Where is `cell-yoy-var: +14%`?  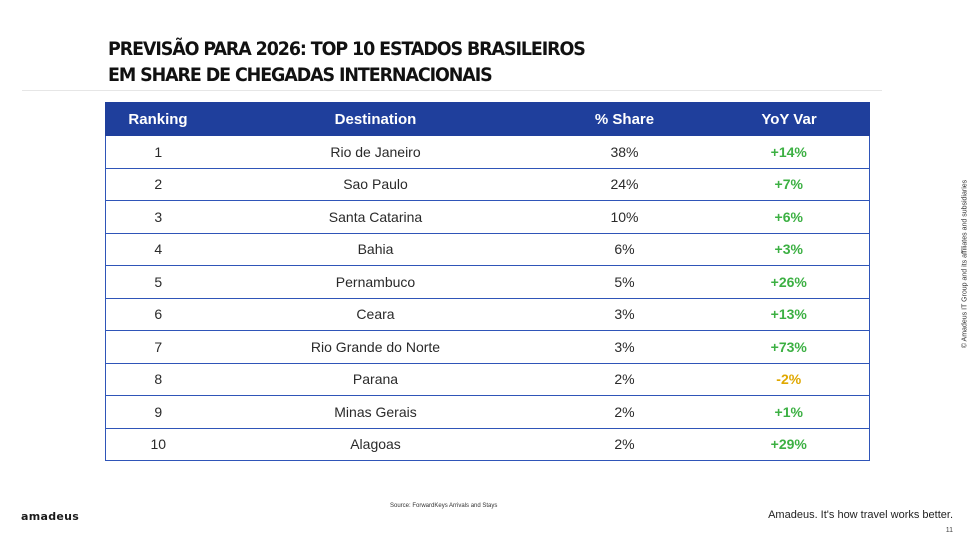
cell-yoy-var: +14% is located at coordinates (789, 152).